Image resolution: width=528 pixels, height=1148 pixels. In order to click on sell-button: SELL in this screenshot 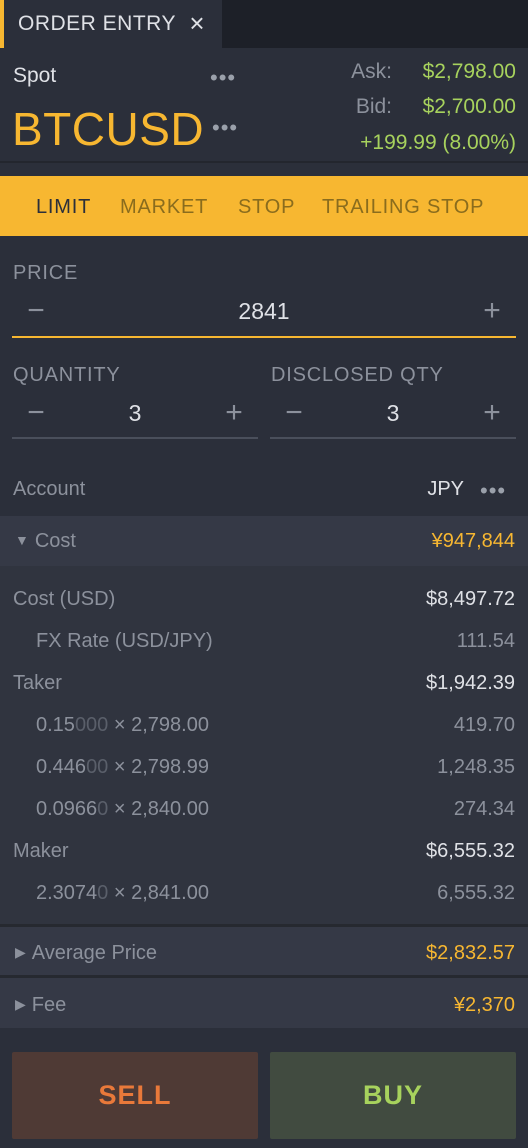, I will do `click(135, 1095)`.